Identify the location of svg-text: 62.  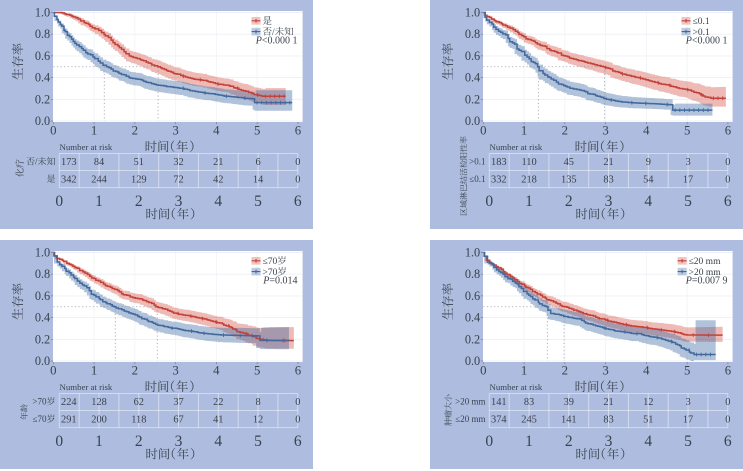
(139, 402).